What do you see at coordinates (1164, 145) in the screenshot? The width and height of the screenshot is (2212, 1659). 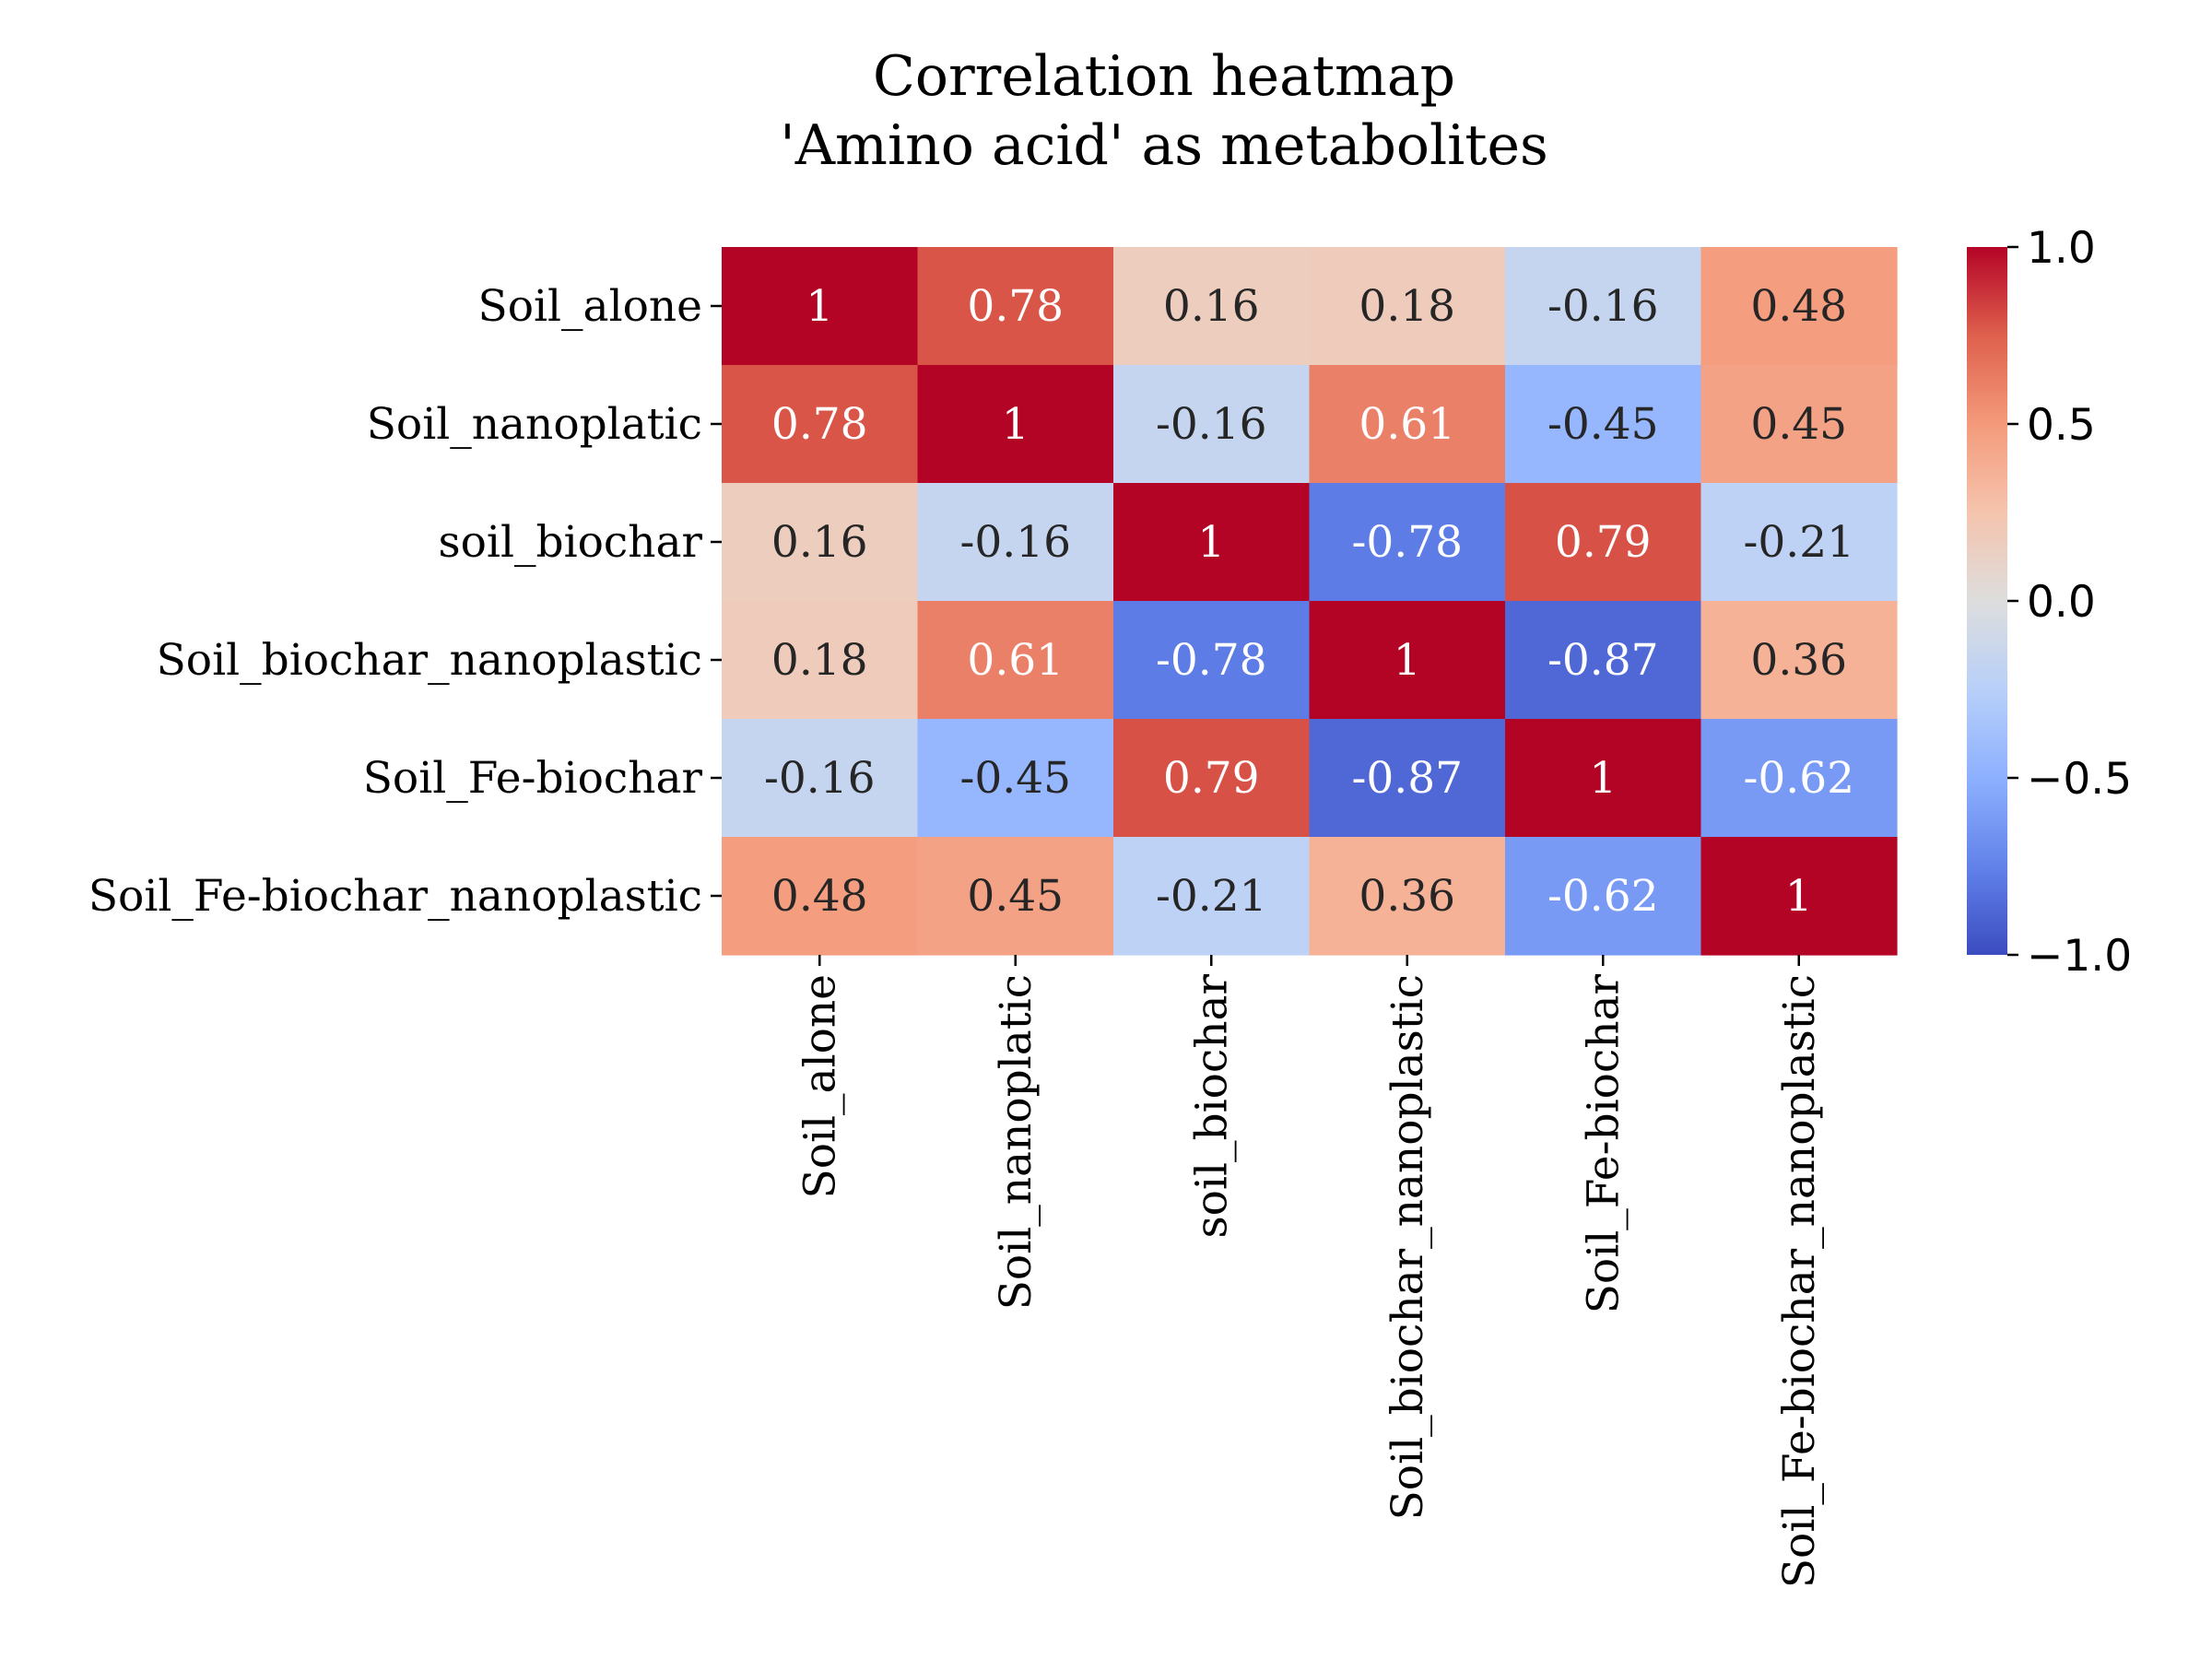 I see `chart-title-line-2: 'Amino acid' as metabolites` at bounding box center [1164, 145].